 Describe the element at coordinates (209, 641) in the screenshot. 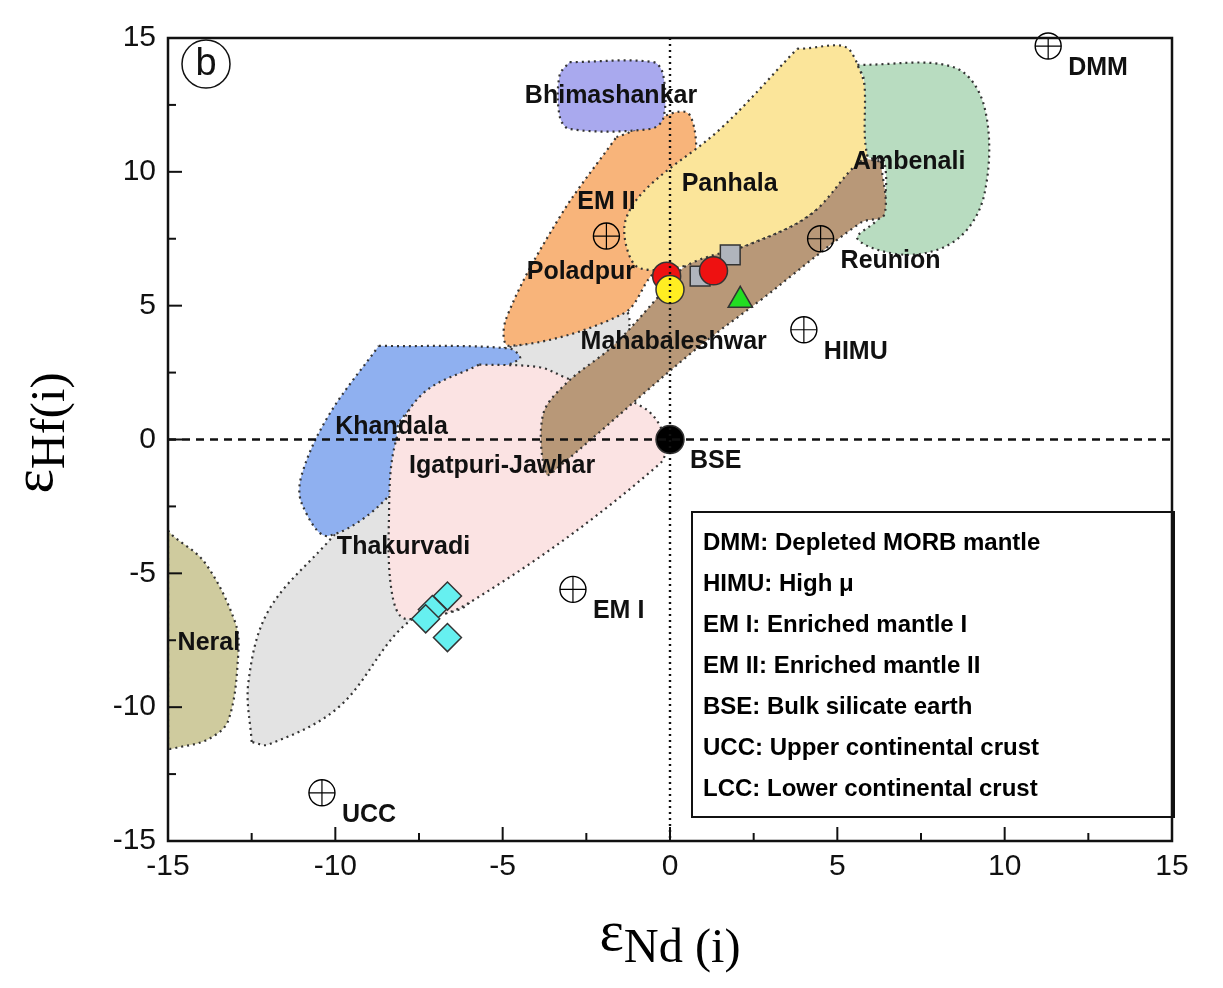

I see `series-label: Neral` at that location.